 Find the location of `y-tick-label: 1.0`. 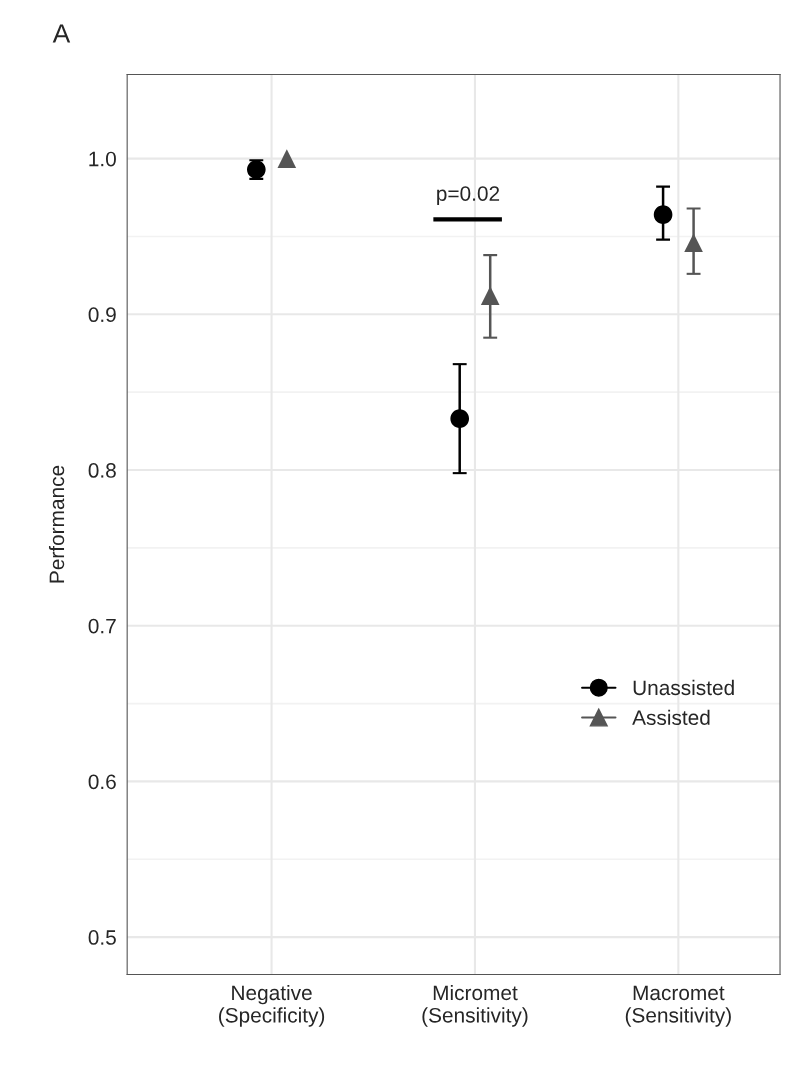

y-tick-label: 1.0 is located at coordinates (102, 159).